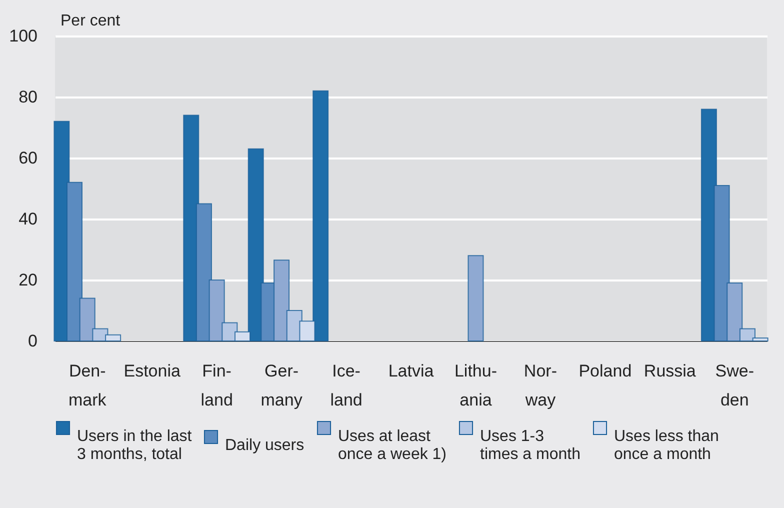 Image resolution: width=784 pixels, height=508 pixels. What do you see at coordinates (152, 371) in the screenshot?
I see `x-tick-label: Estonia` at bounding box center [152, 371].